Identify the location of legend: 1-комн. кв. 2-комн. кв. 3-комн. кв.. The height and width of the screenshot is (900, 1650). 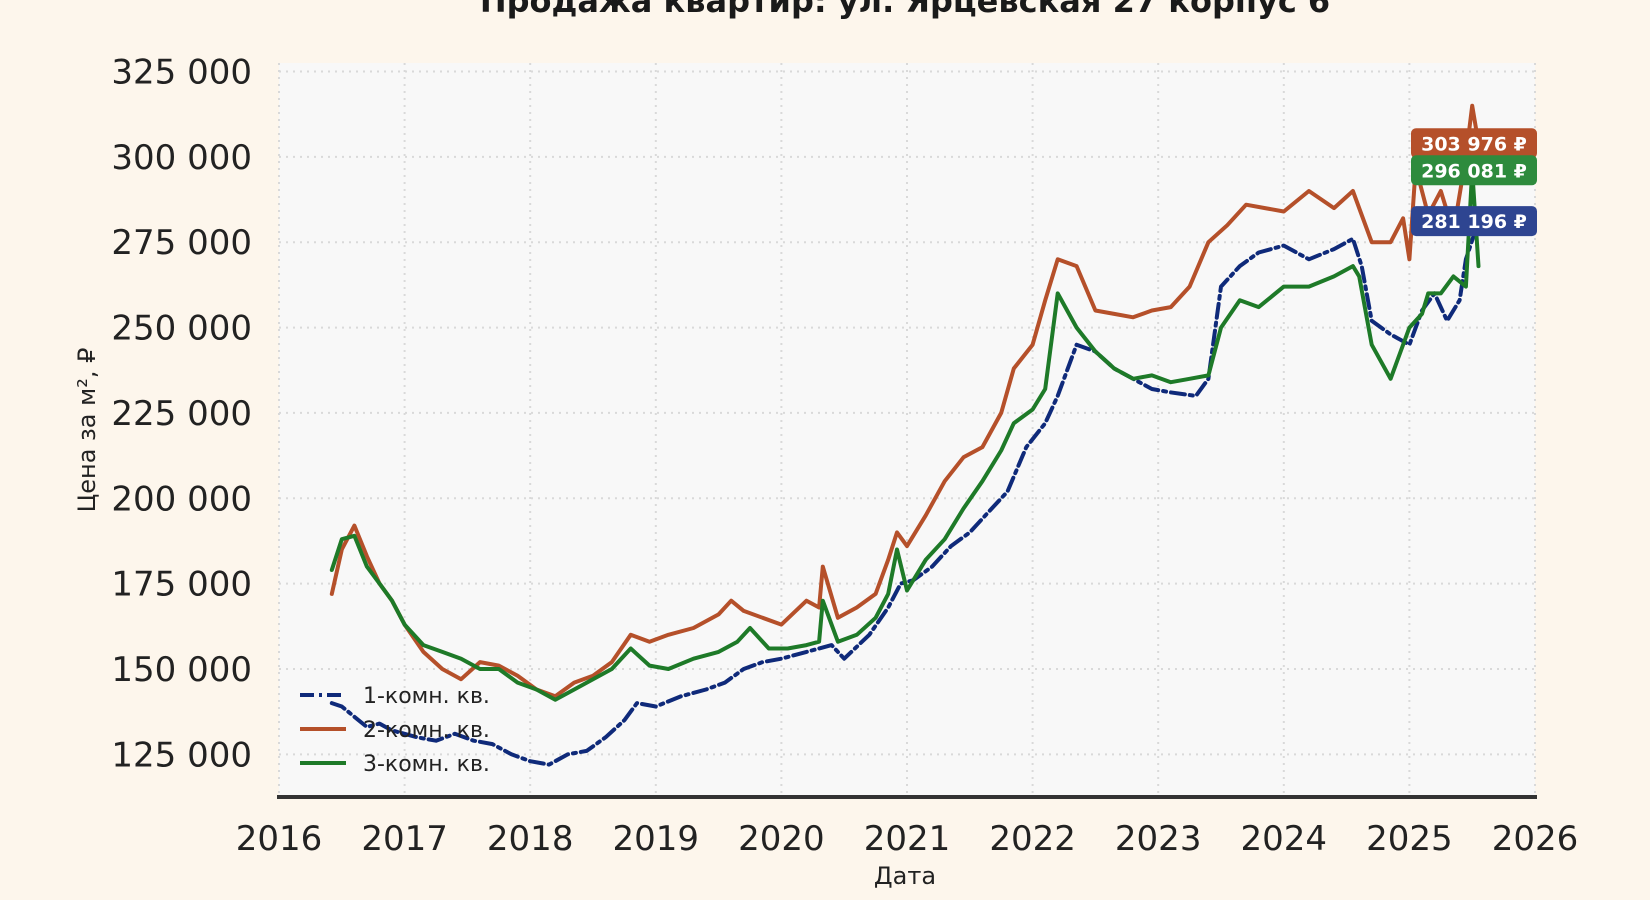
(395, 730).